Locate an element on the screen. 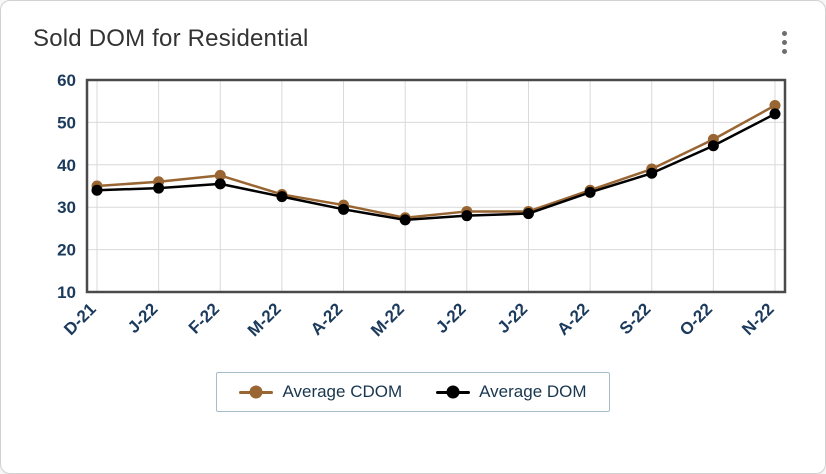 The image size is (826, 474). x-tick-label: N-22 is located at coordinates (757, 318).